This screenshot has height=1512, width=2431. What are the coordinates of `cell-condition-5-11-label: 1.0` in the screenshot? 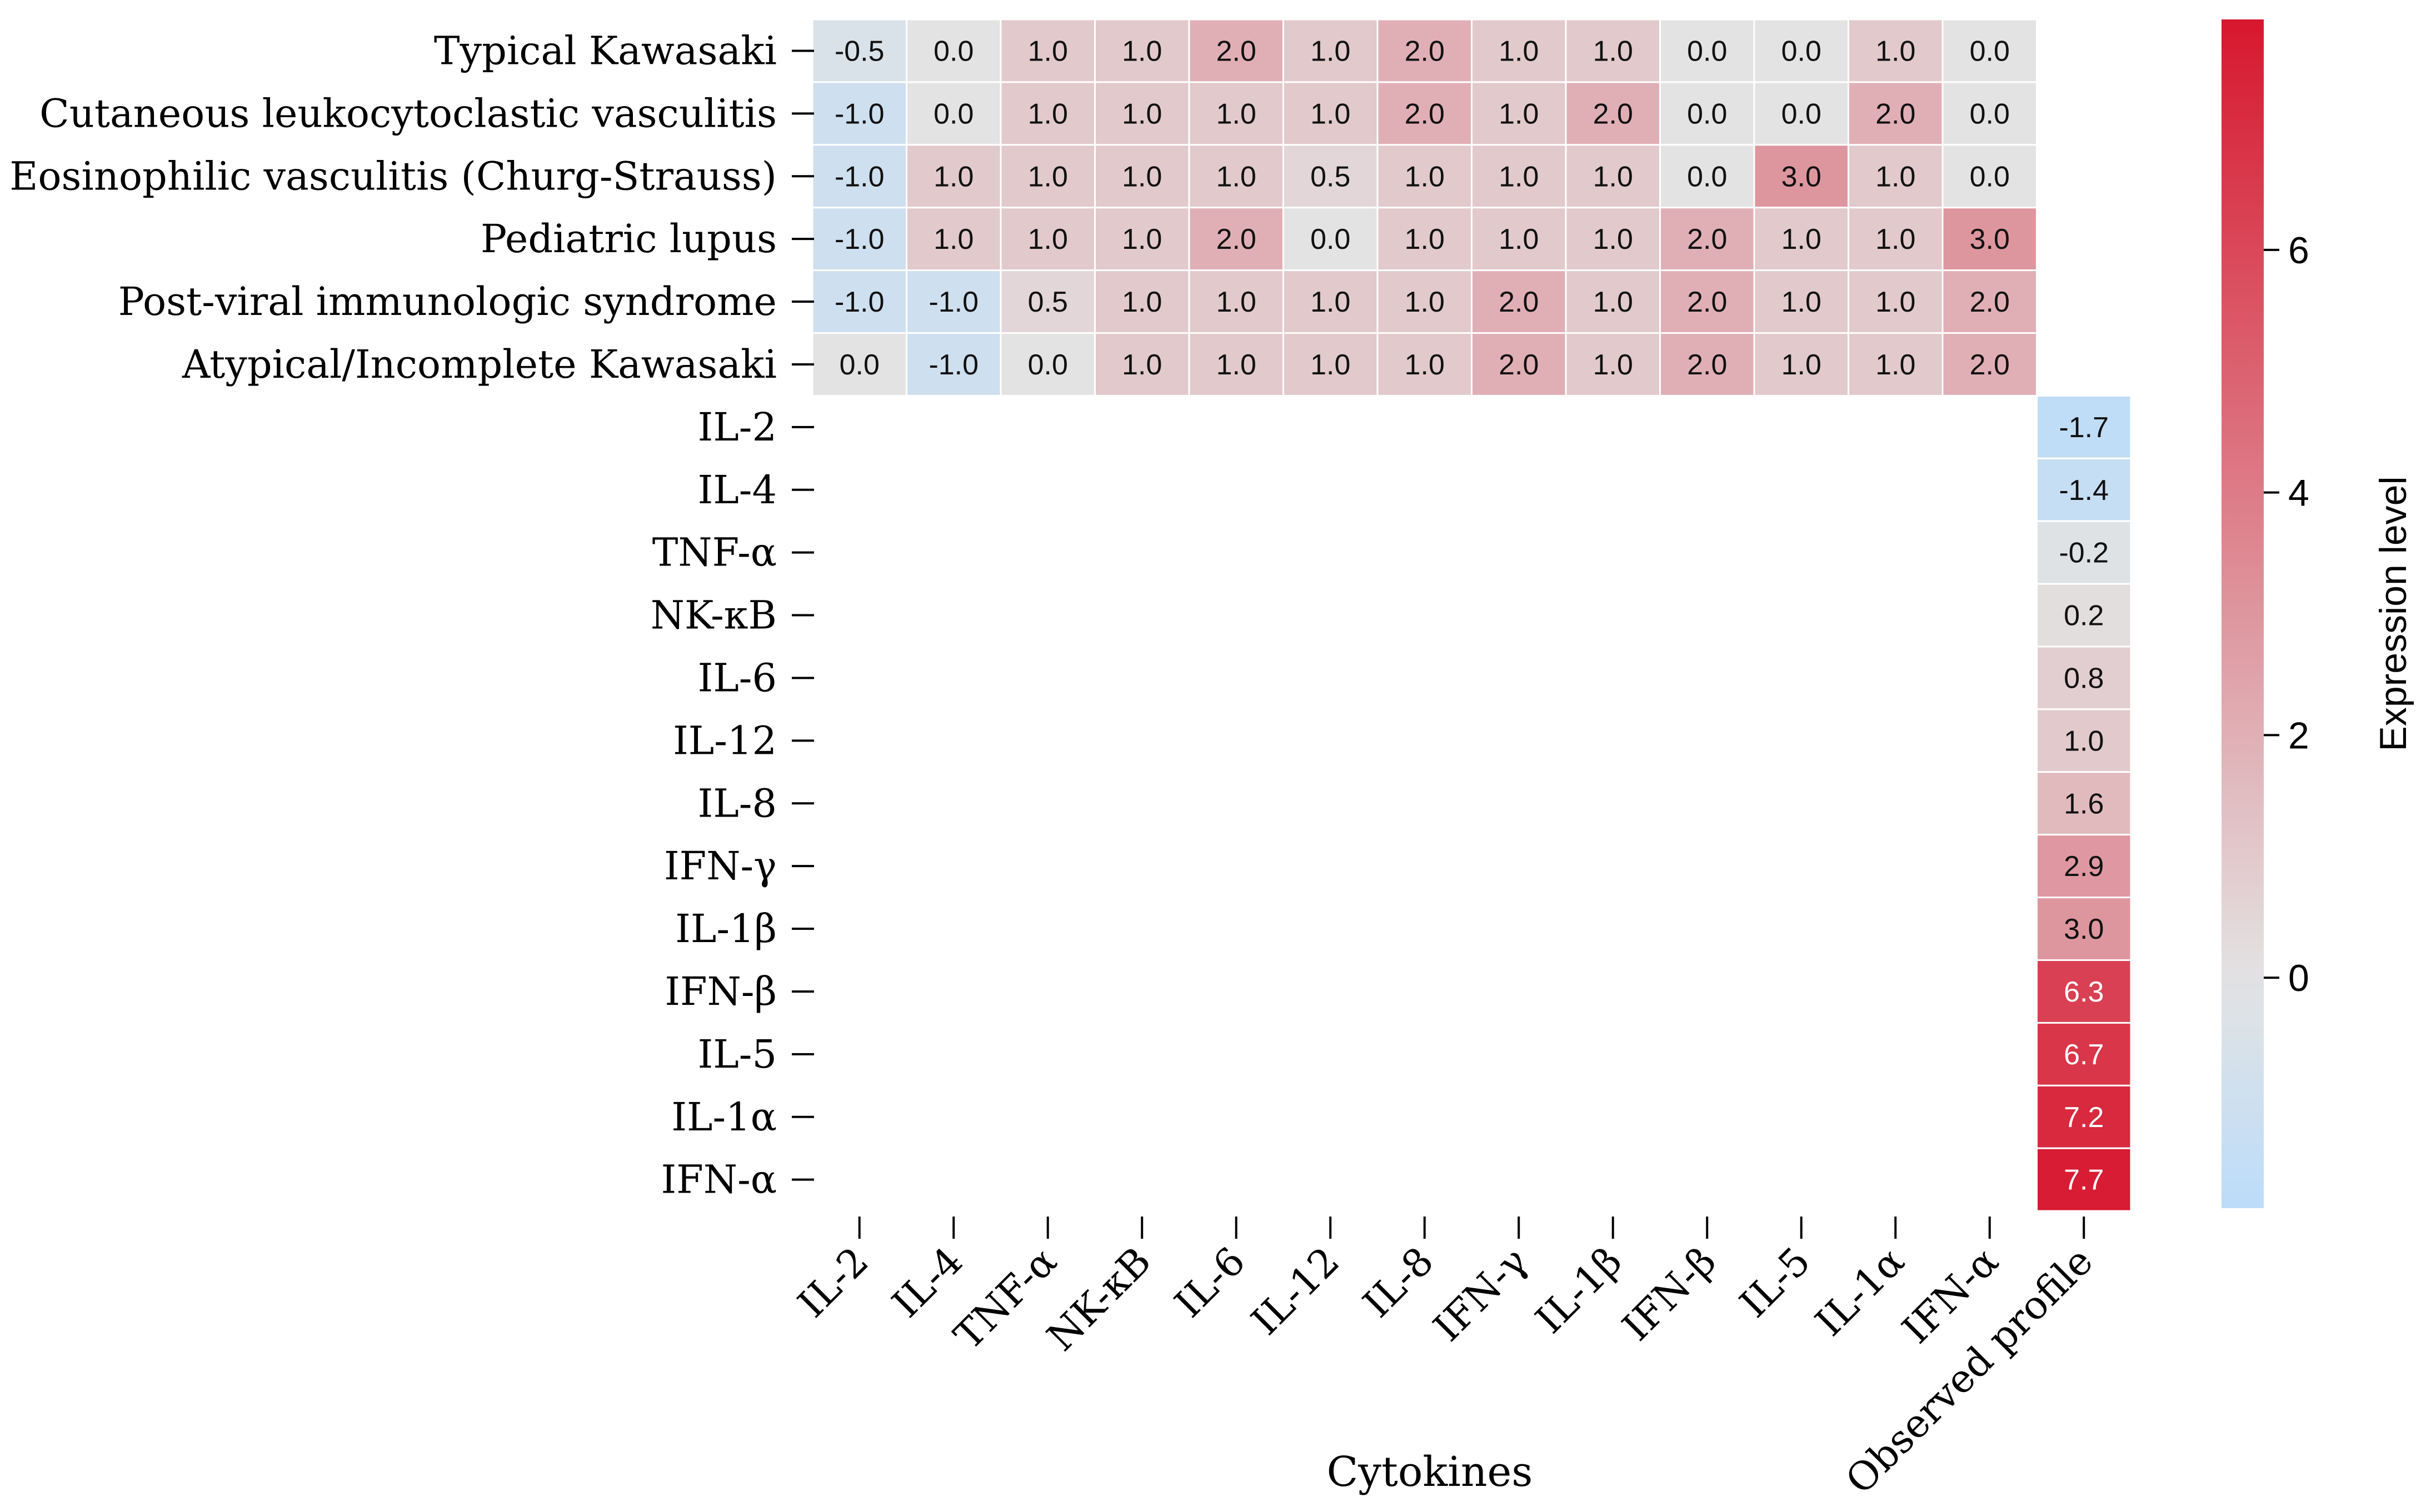 It's located at (1895, 365).